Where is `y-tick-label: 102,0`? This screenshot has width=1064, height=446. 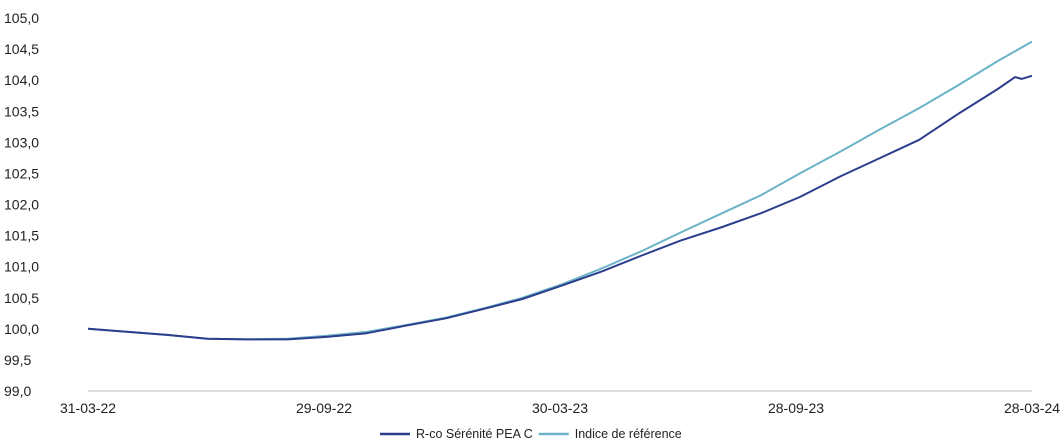
y-tick-label: 102,0 is located at coordinates (21, 205).